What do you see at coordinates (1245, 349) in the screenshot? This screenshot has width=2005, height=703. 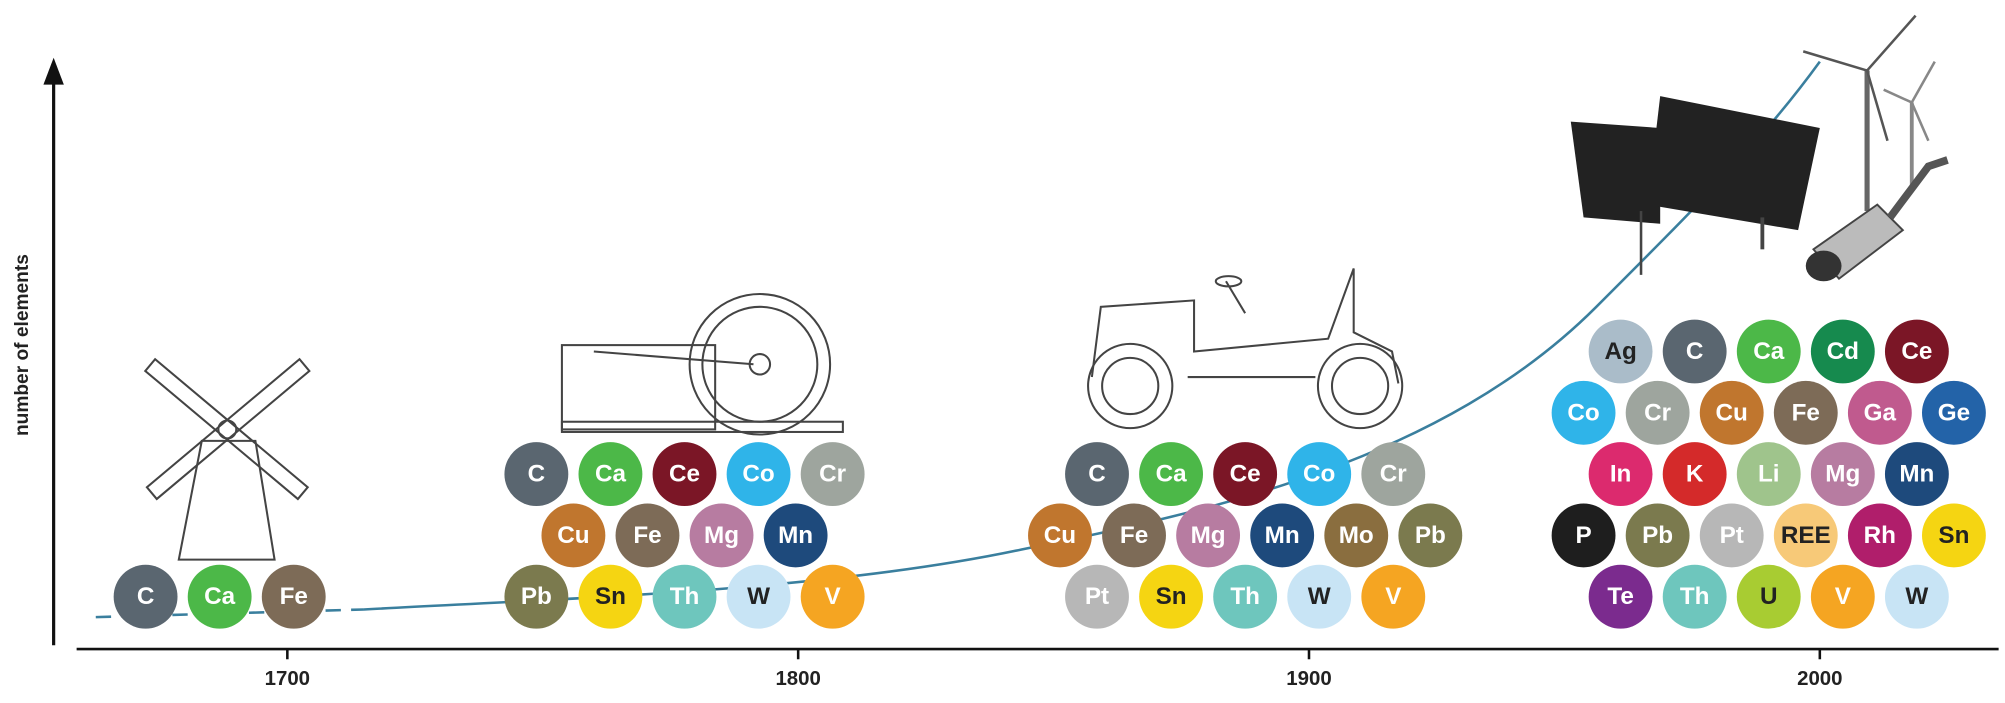 I see `car-illustration` at bounding box center [1245, 349].